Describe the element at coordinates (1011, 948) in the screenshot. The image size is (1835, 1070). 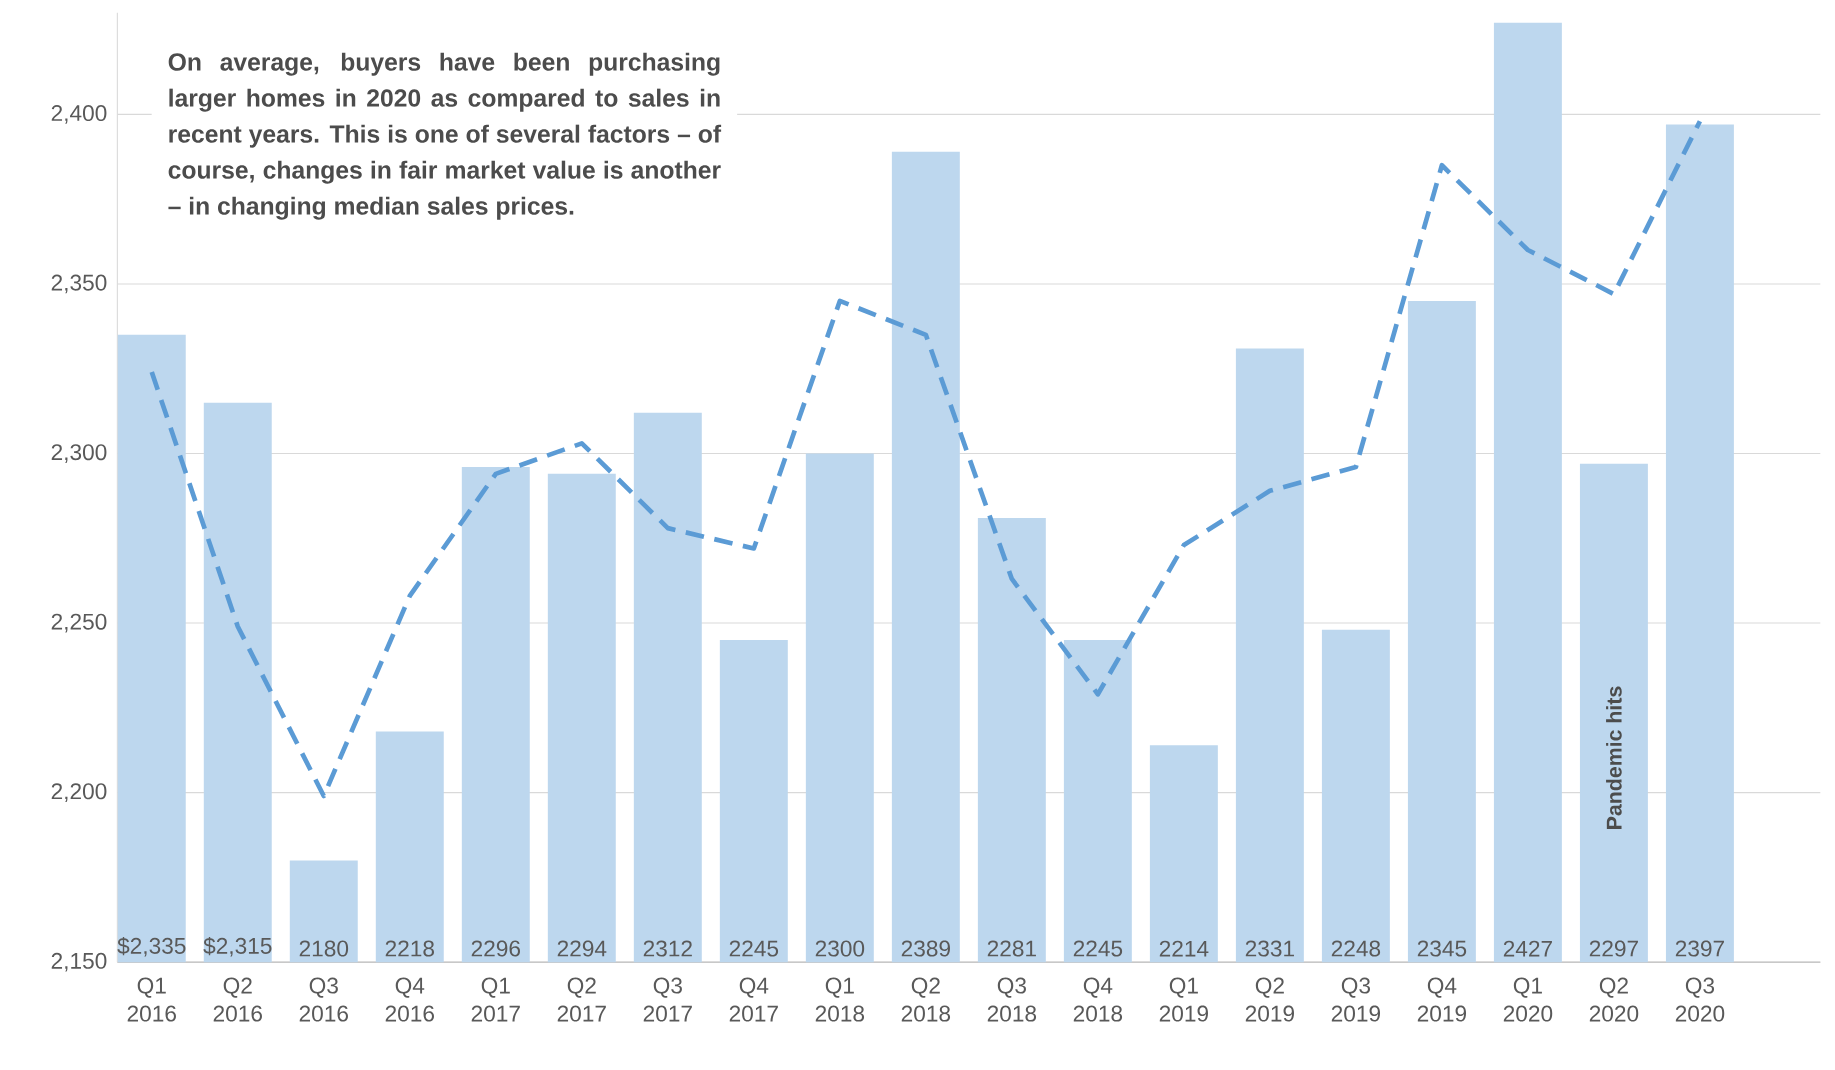
I see `data-label: 2281` at that location.